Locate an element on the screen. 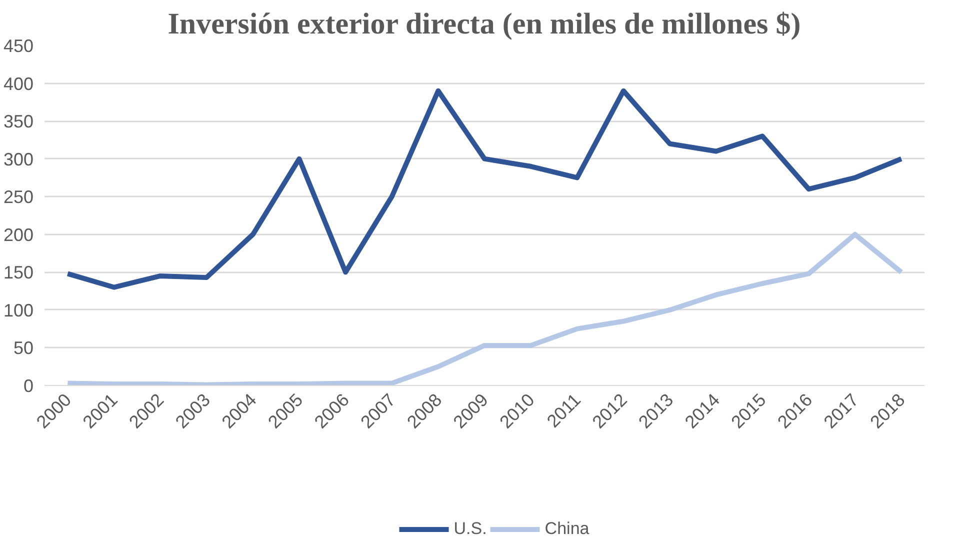  y-tick-label: 300 is located at coordinates (18, 159).